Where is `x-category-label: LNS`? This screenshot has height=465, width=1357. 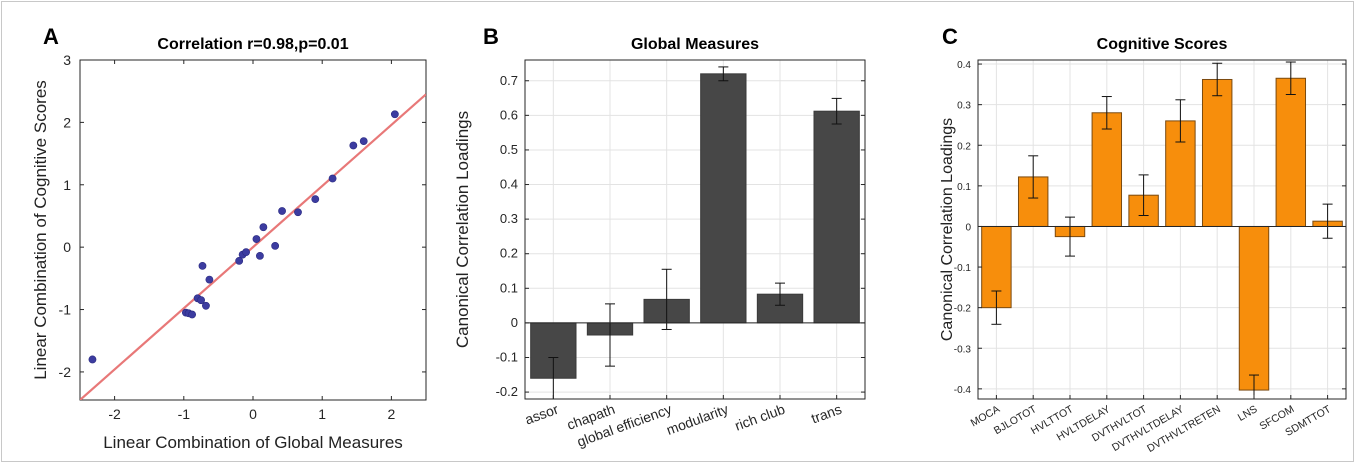
x-category-label: LNS is located at coordinates (1248, 413).